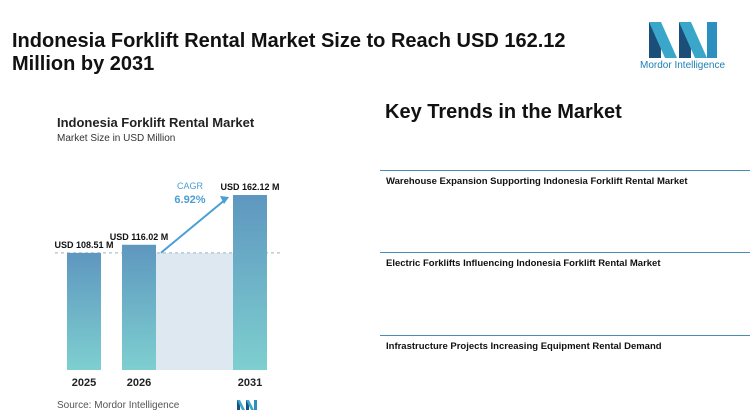 Image resolution: width=750 pixels, height=420 pixels. Describe the element at coordinates (224, 200) in the screenshot. I see `cagr-arrow-head-icon` at that location.